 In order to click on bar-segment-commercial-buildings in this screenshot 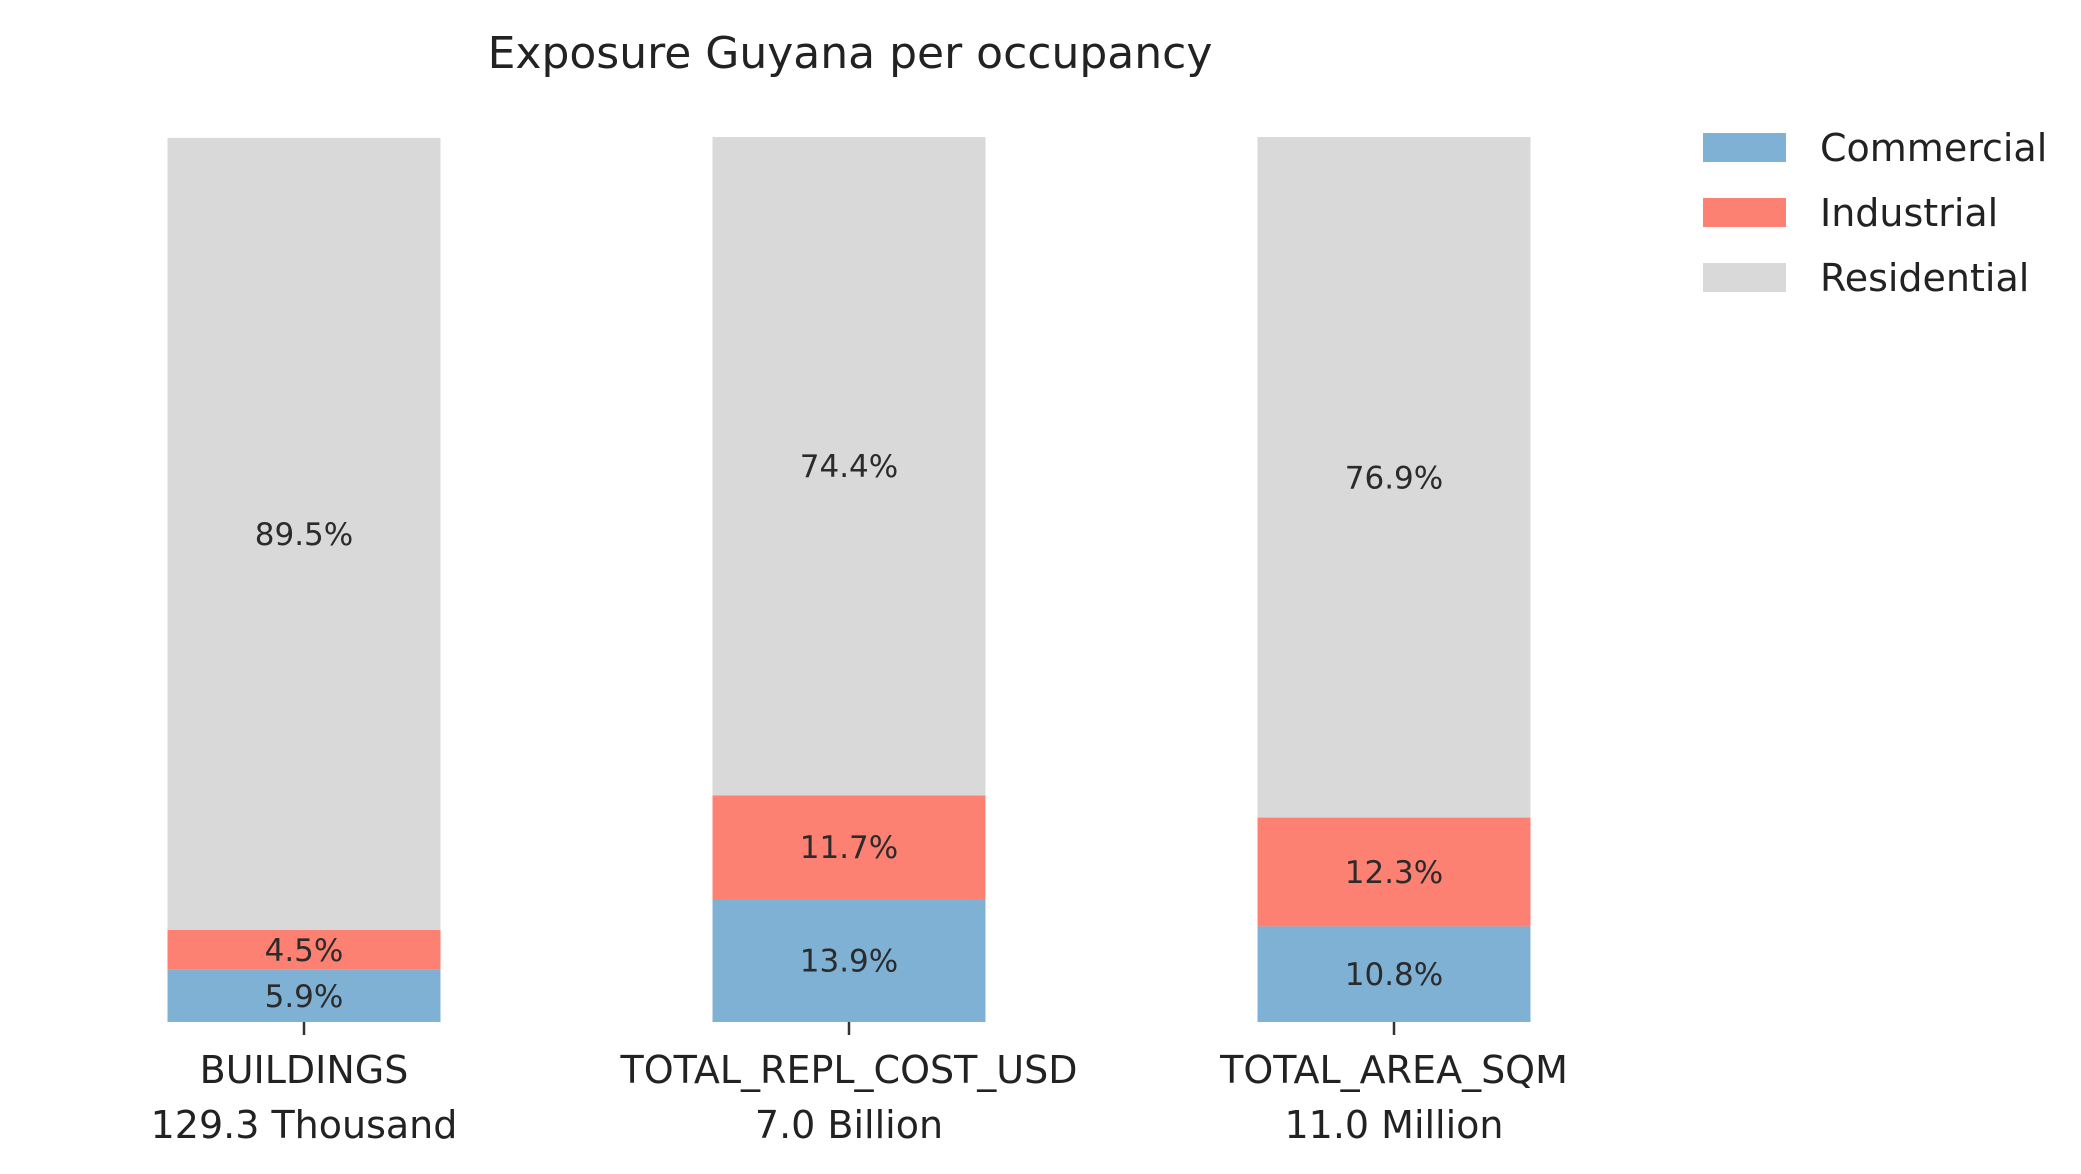, I will do `click(304, 995)`.